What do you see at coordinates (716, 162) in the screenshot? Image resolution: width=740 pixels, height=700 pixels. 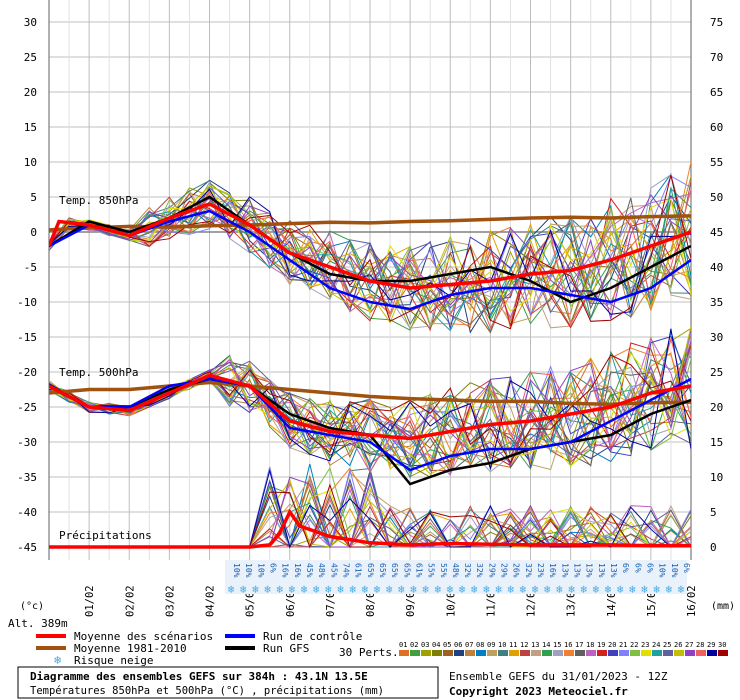 I see `y-tick-right: 55` at bounding box center [716, 162].